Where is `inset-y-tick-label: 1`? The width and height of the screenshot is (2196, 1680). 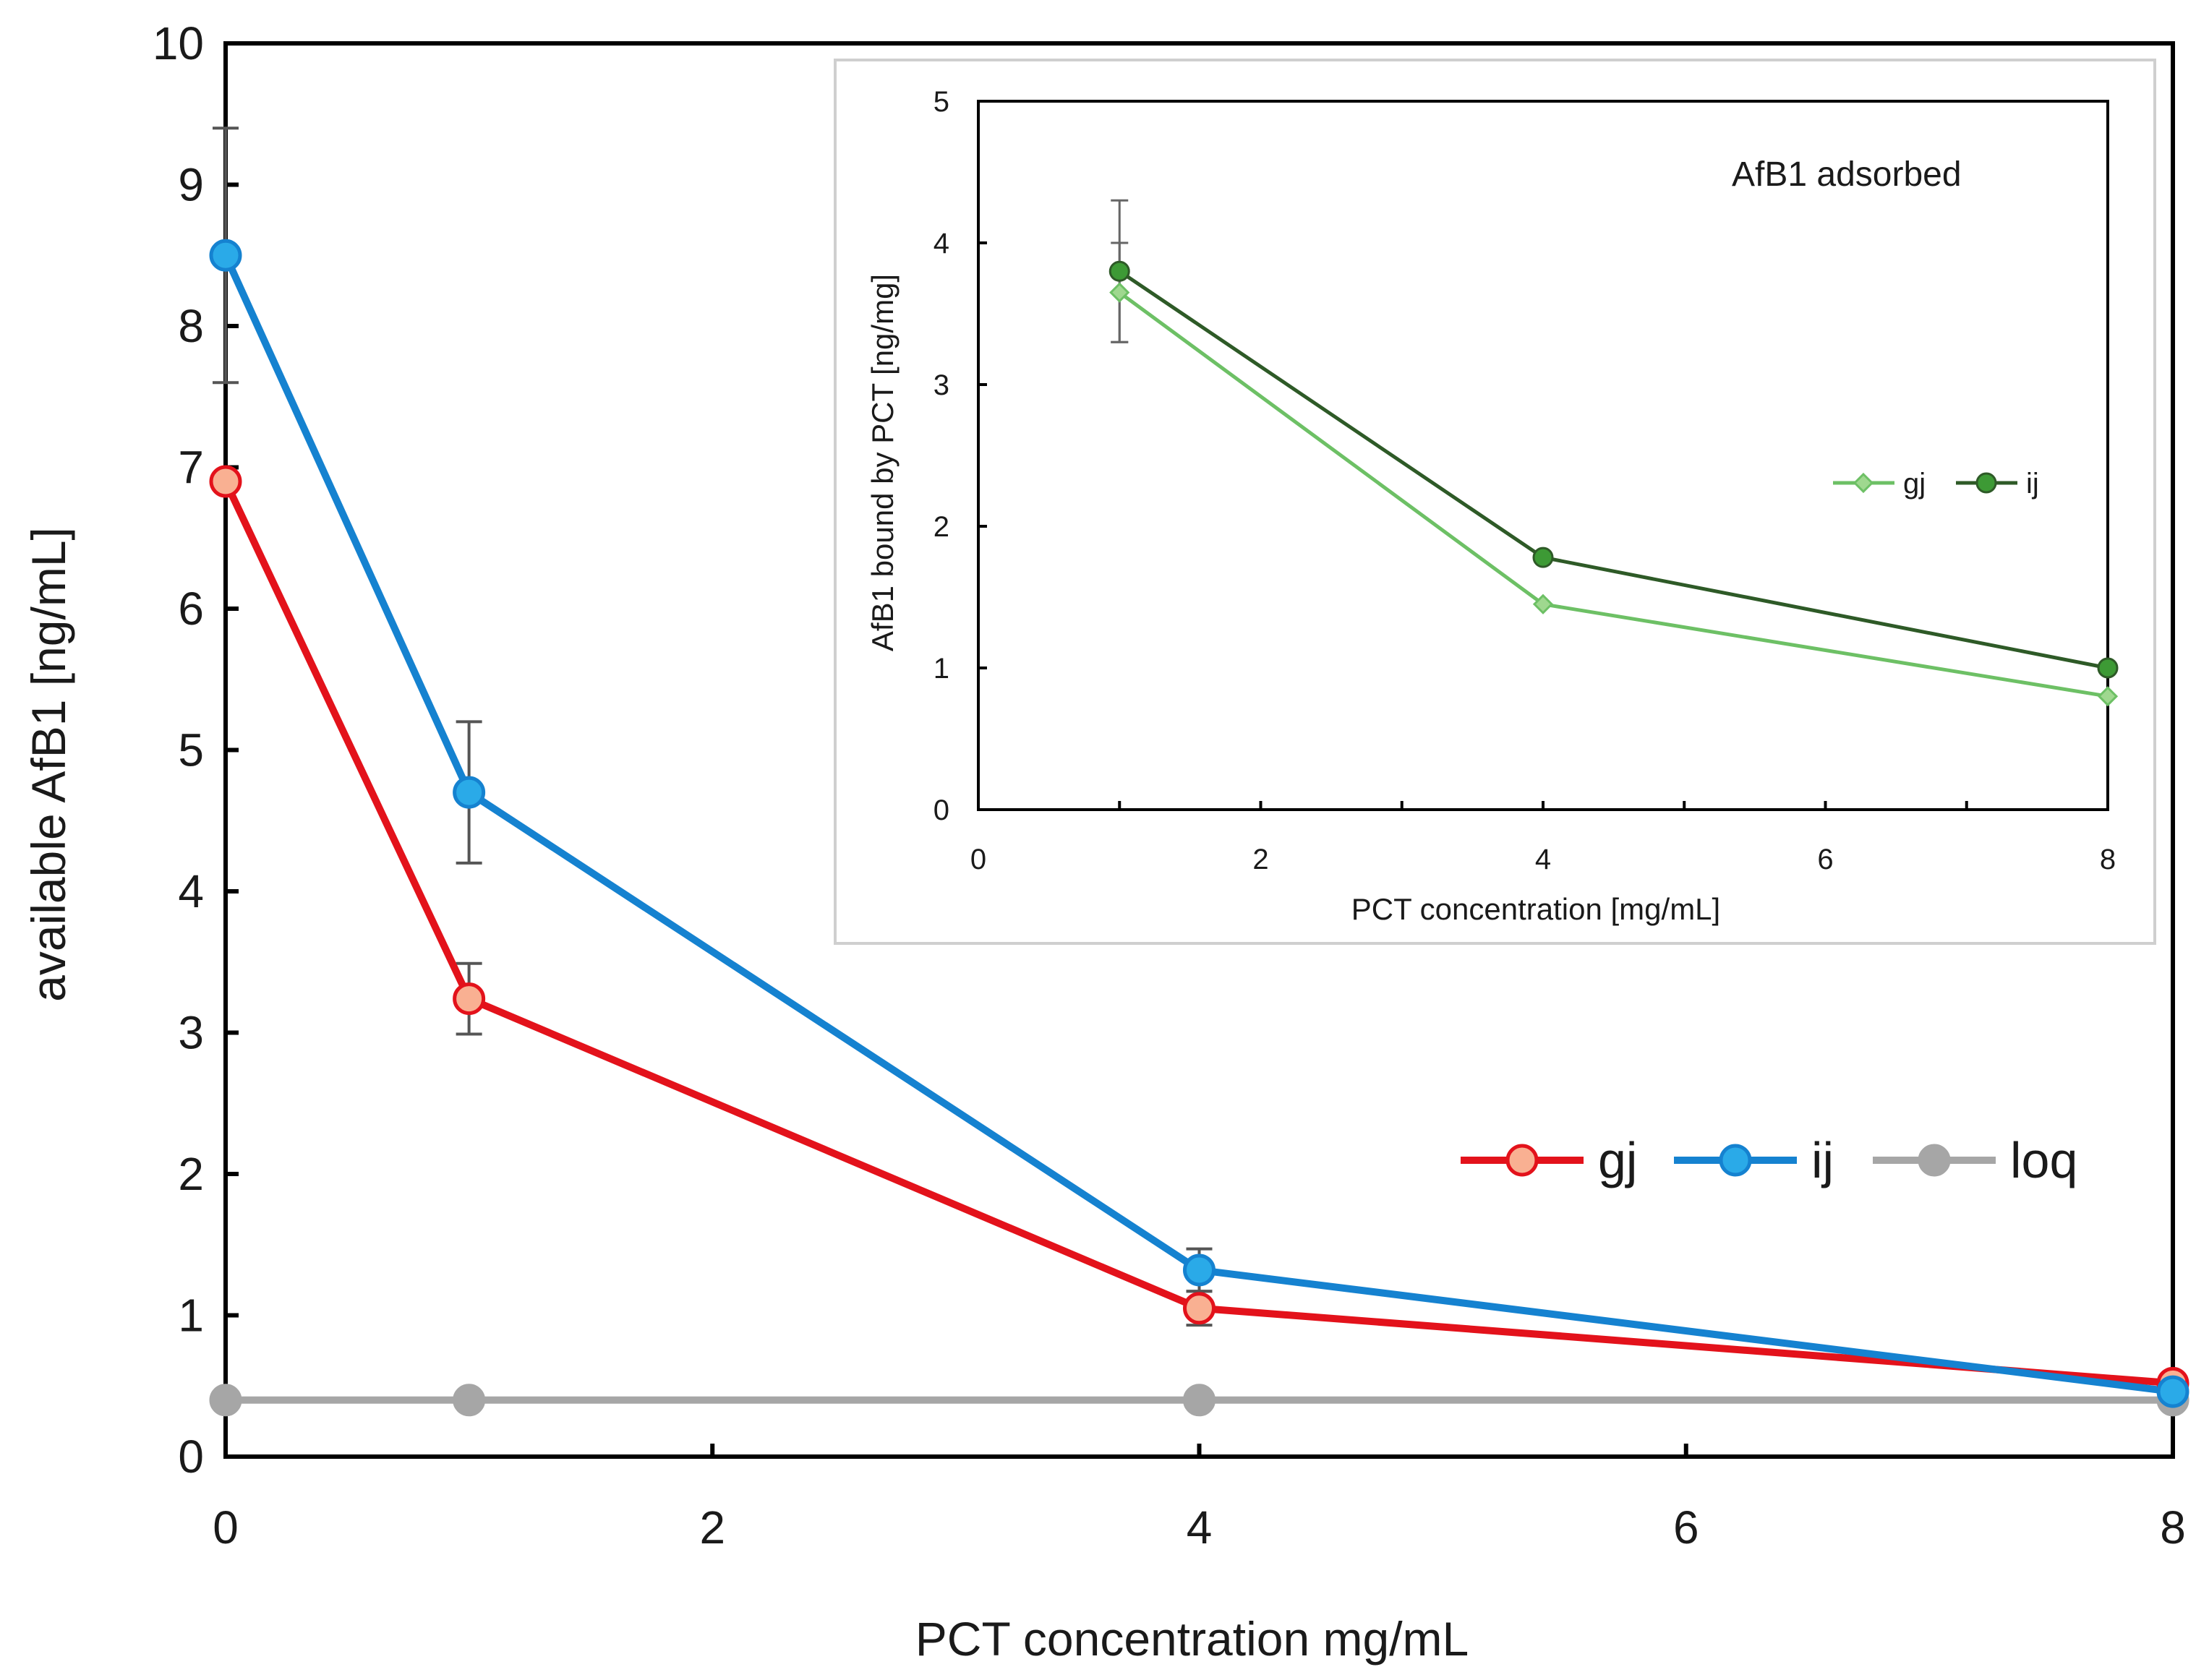
inset-y-tick-label: 1 is located at coordinates (941, 669).